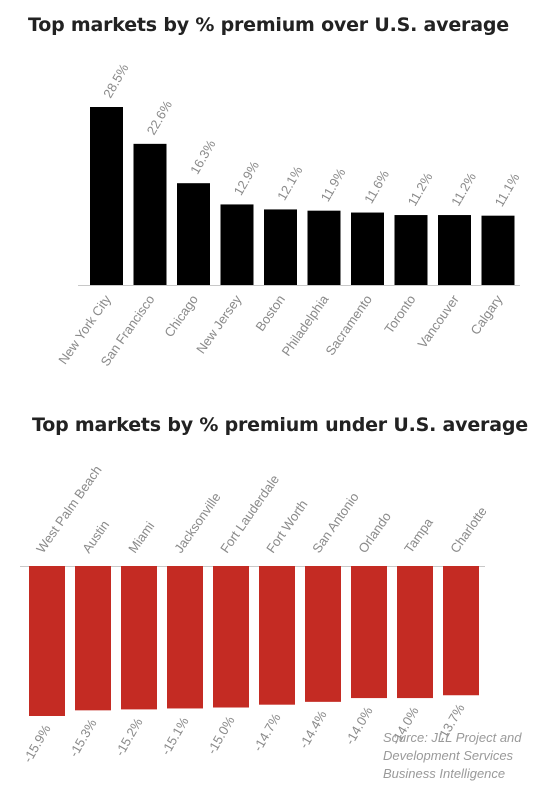  I want to click on category-label-over-3: New Jersey, so click(219, 324).